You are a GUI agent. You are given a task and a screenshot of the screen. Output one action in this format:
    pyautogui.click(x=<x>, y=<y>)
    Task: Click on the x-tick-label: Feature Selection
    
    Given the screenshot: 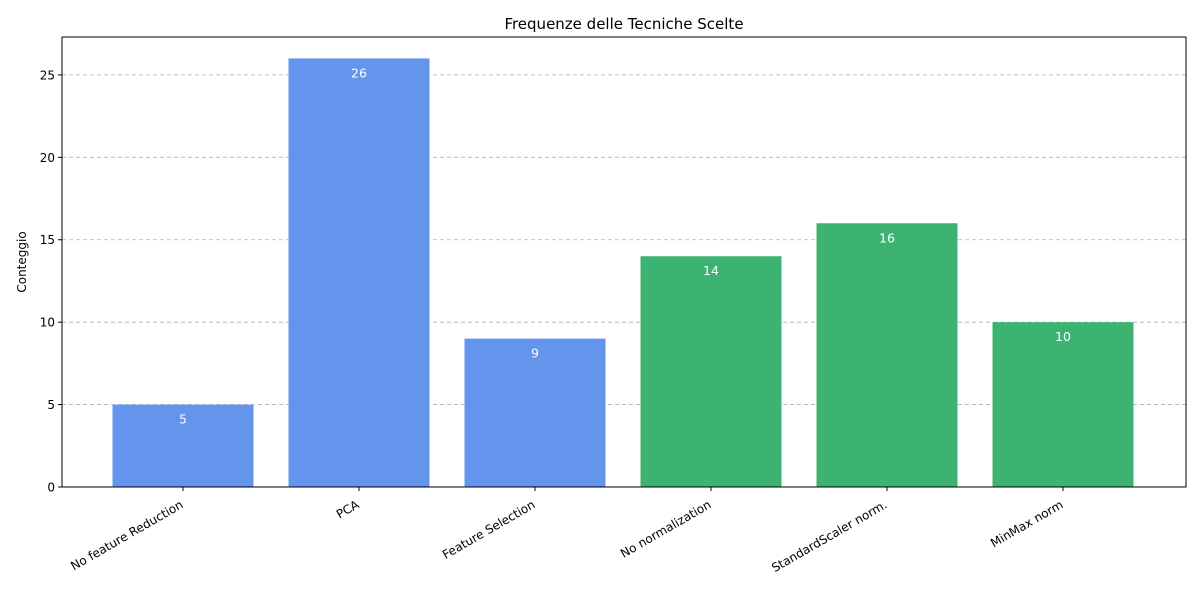 What is the action you would take?
    pyautogui.click(x=488, y=529)
    